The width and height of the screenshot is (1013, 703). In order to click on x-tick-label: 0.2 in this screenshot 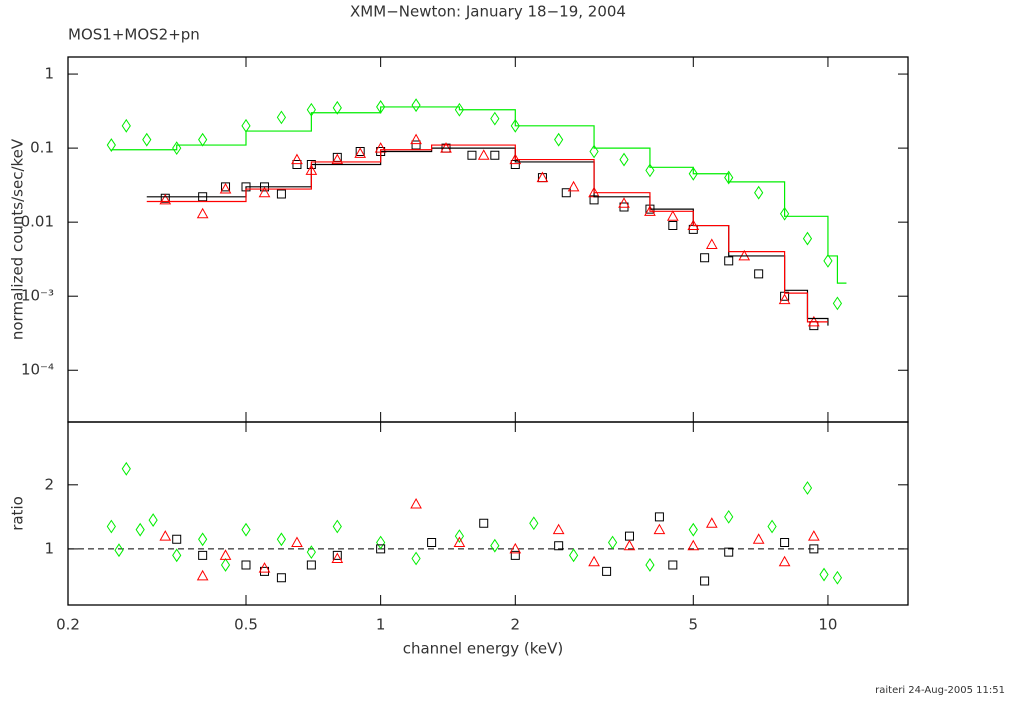, I will do `click(68, 625)`.